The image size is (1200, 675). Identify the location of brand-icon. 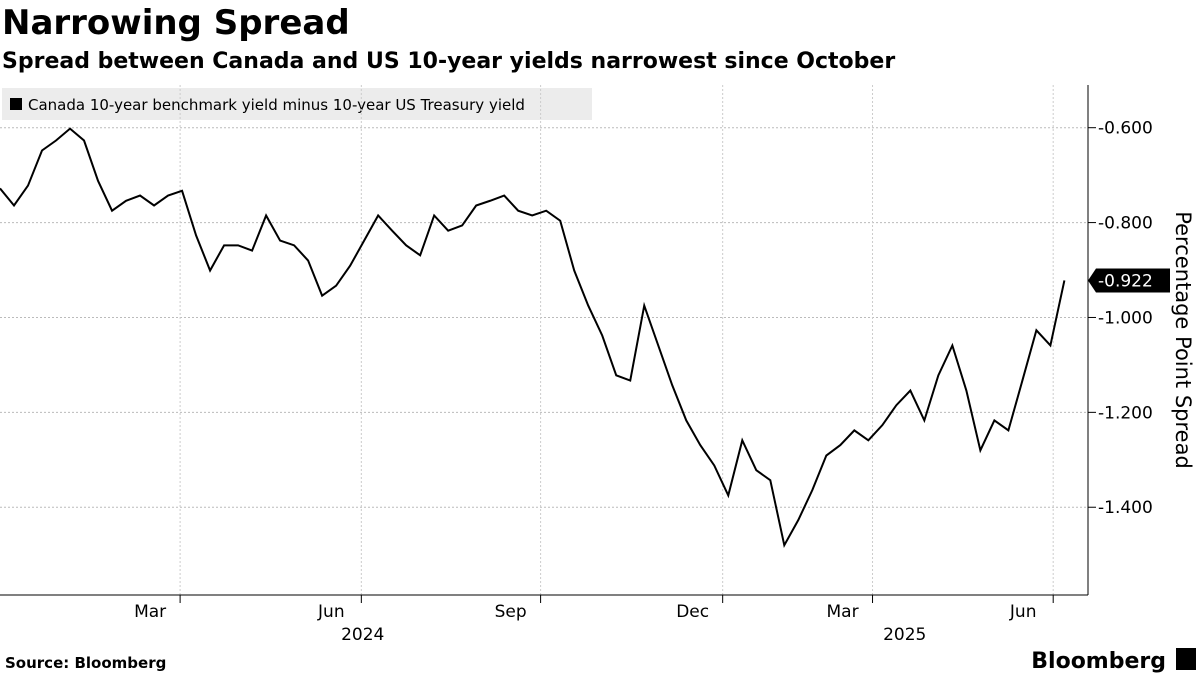
(1186, 659).